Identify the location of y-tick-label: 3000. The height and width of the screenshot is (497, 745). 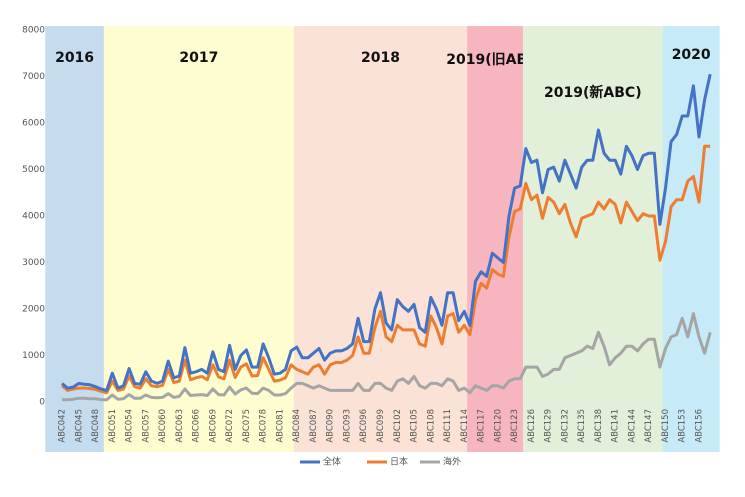
(33, 263).